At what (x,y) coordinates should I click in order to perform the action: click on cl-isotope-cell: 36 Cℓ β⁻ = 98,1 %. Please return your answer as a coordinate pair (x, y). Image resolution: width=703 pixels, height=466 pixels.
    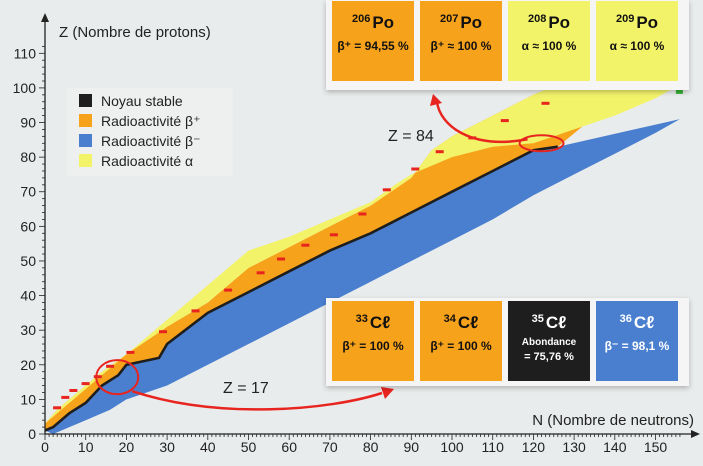
    Looking at the image, I should click on (637, 341).